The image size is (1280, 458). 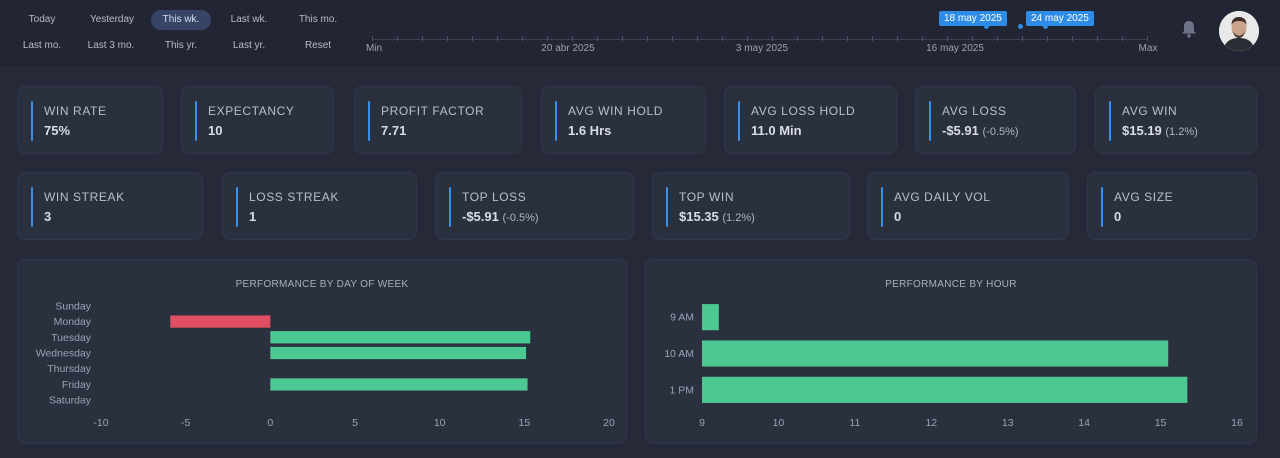 I want to click on bar-monday, so click(x=220, y=321).